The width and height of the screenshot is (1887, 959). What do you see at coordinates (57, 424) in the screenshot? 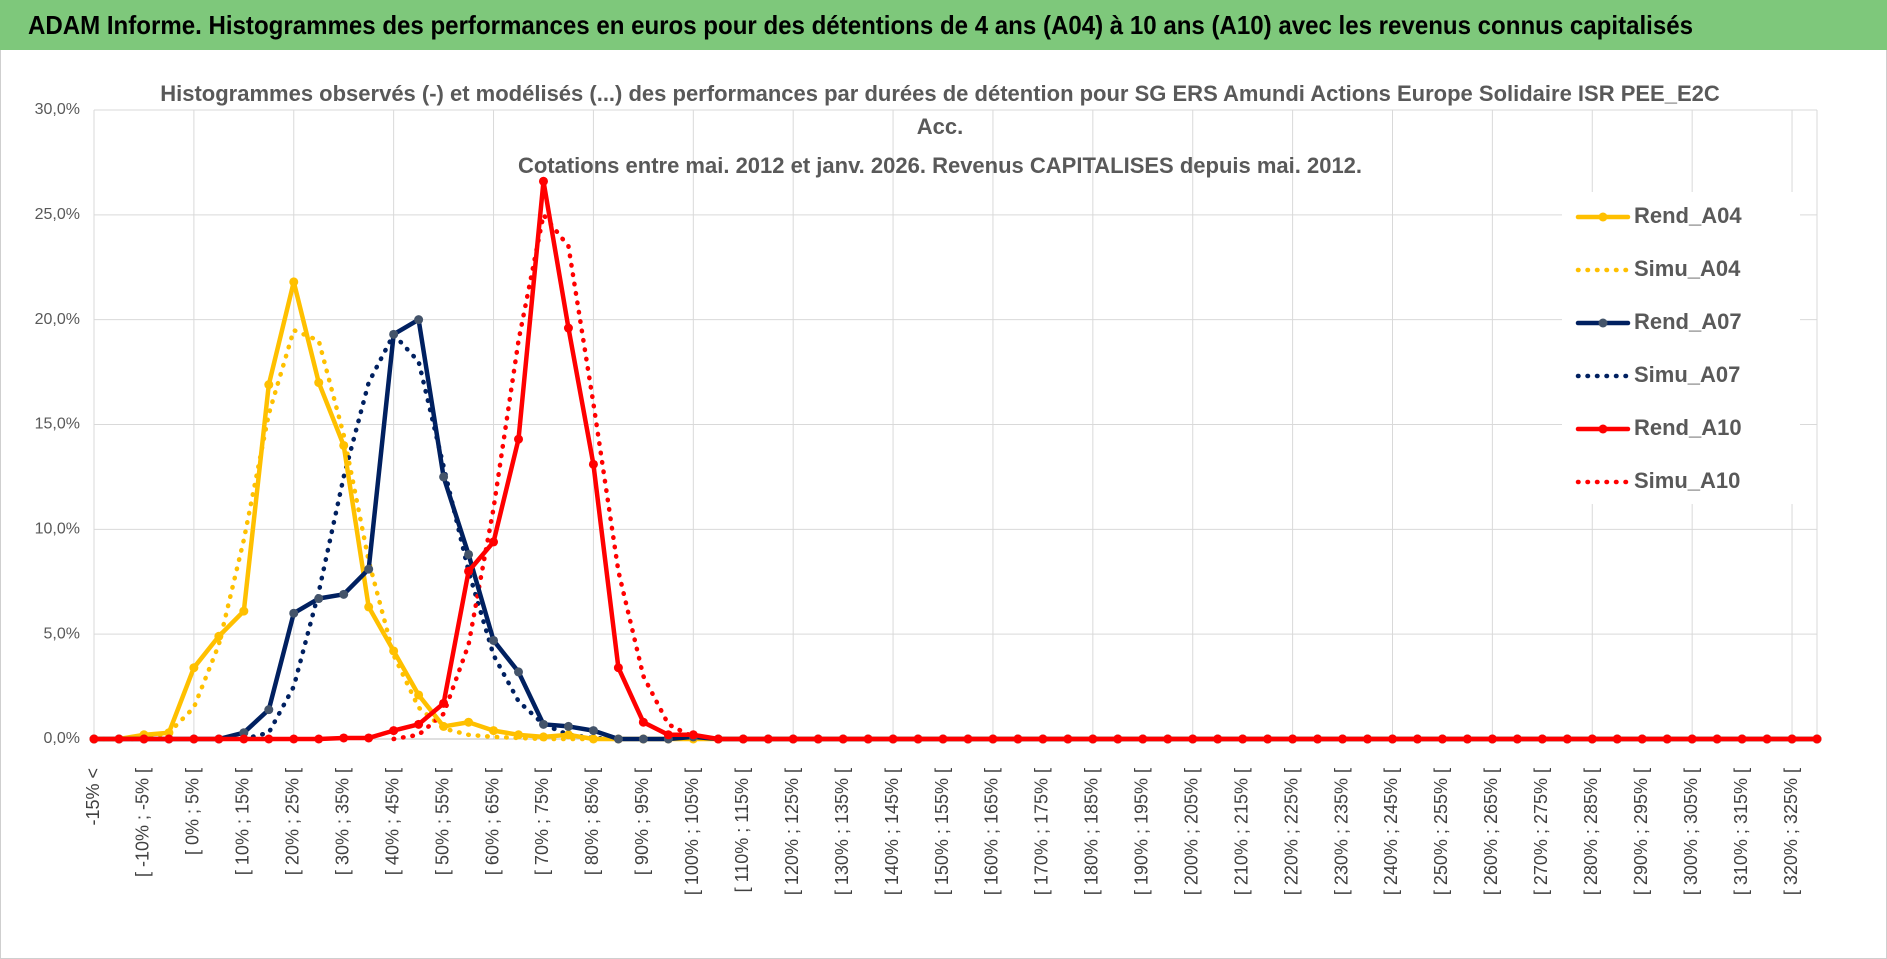
I see `y-tick-label: 15,0%` at bounding box center [57, 424].